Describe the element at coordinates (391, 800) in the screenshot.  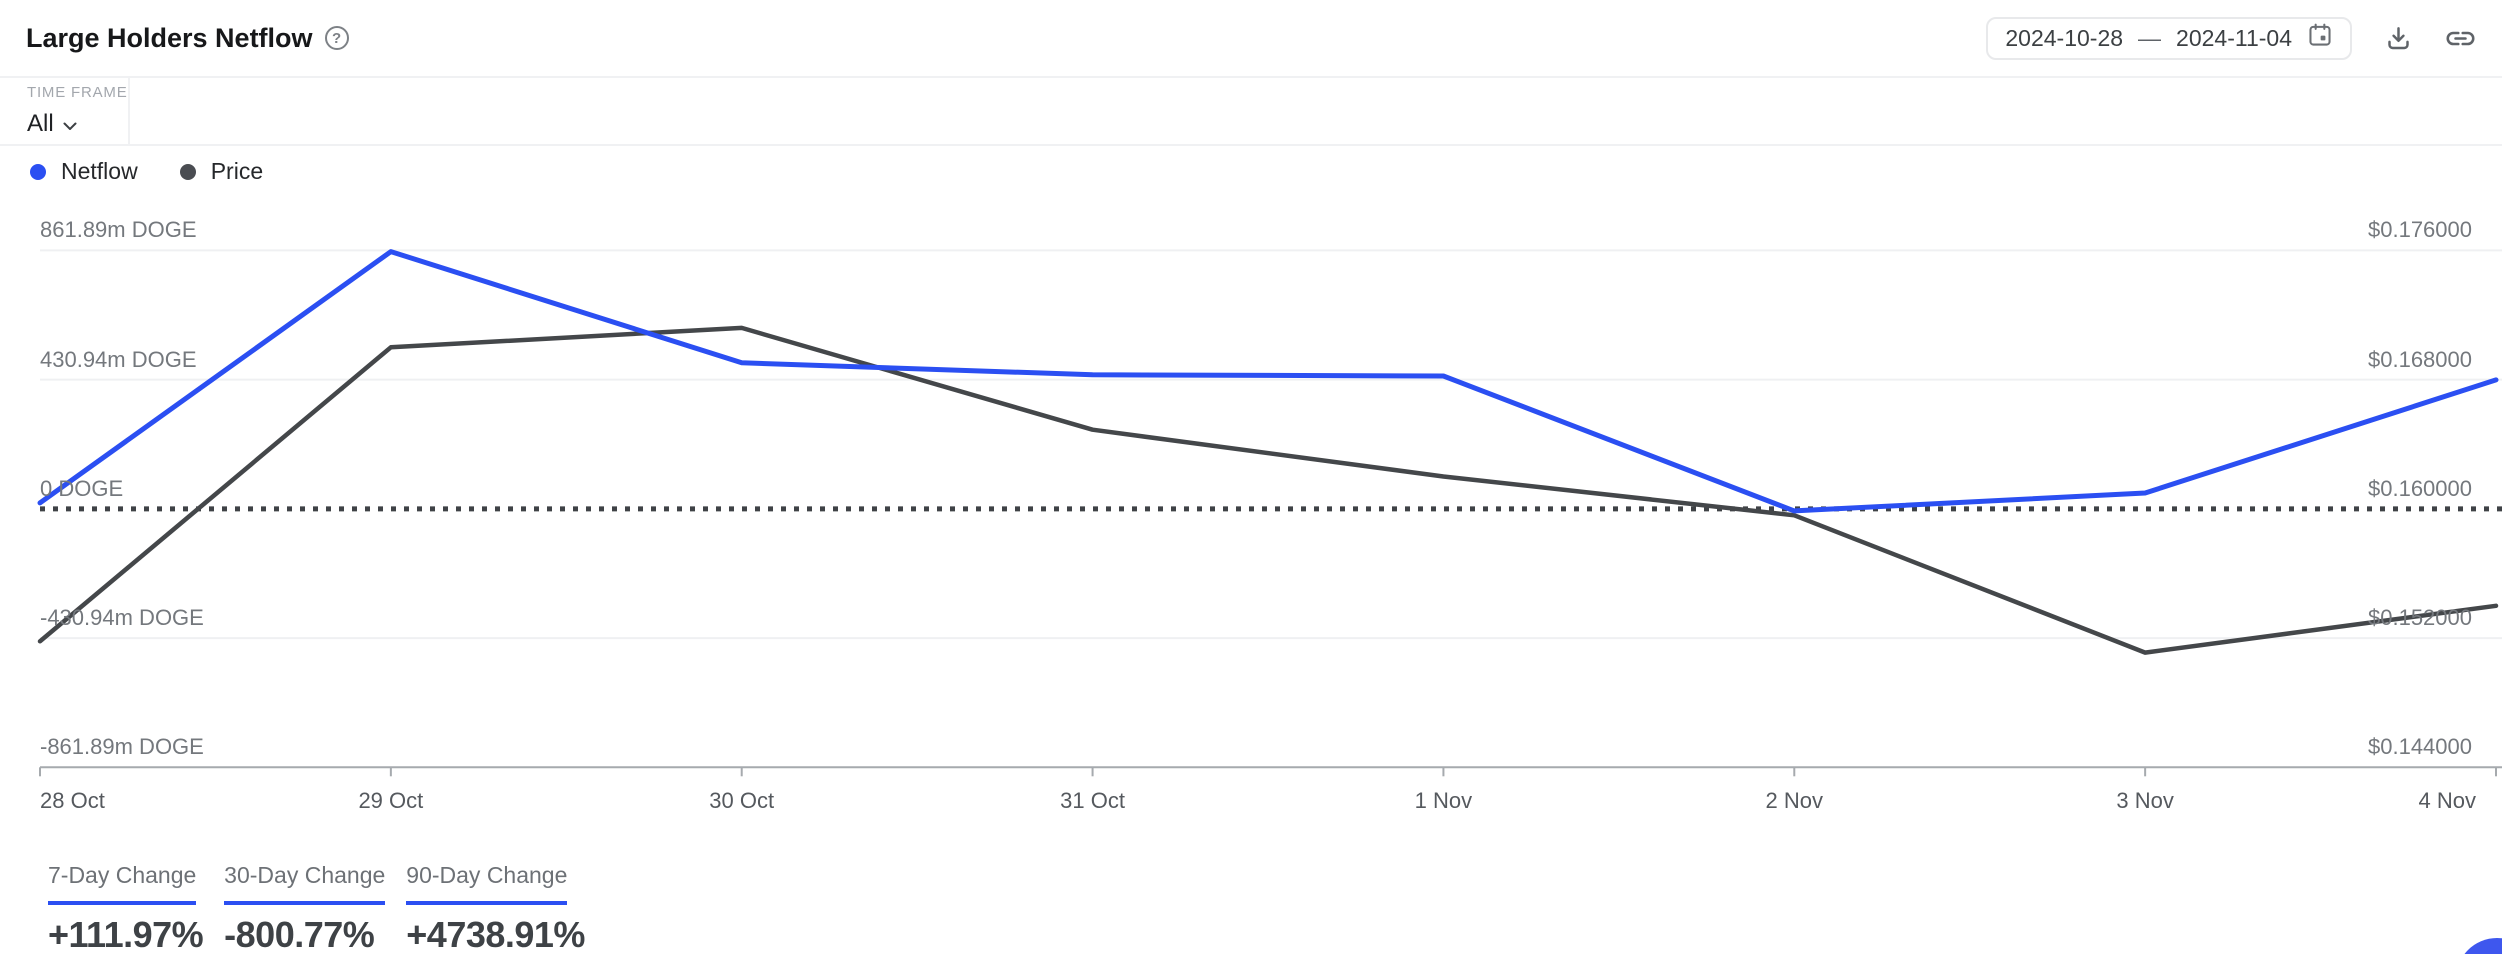
I see `x-axis-label: 29 Oct` at that location.